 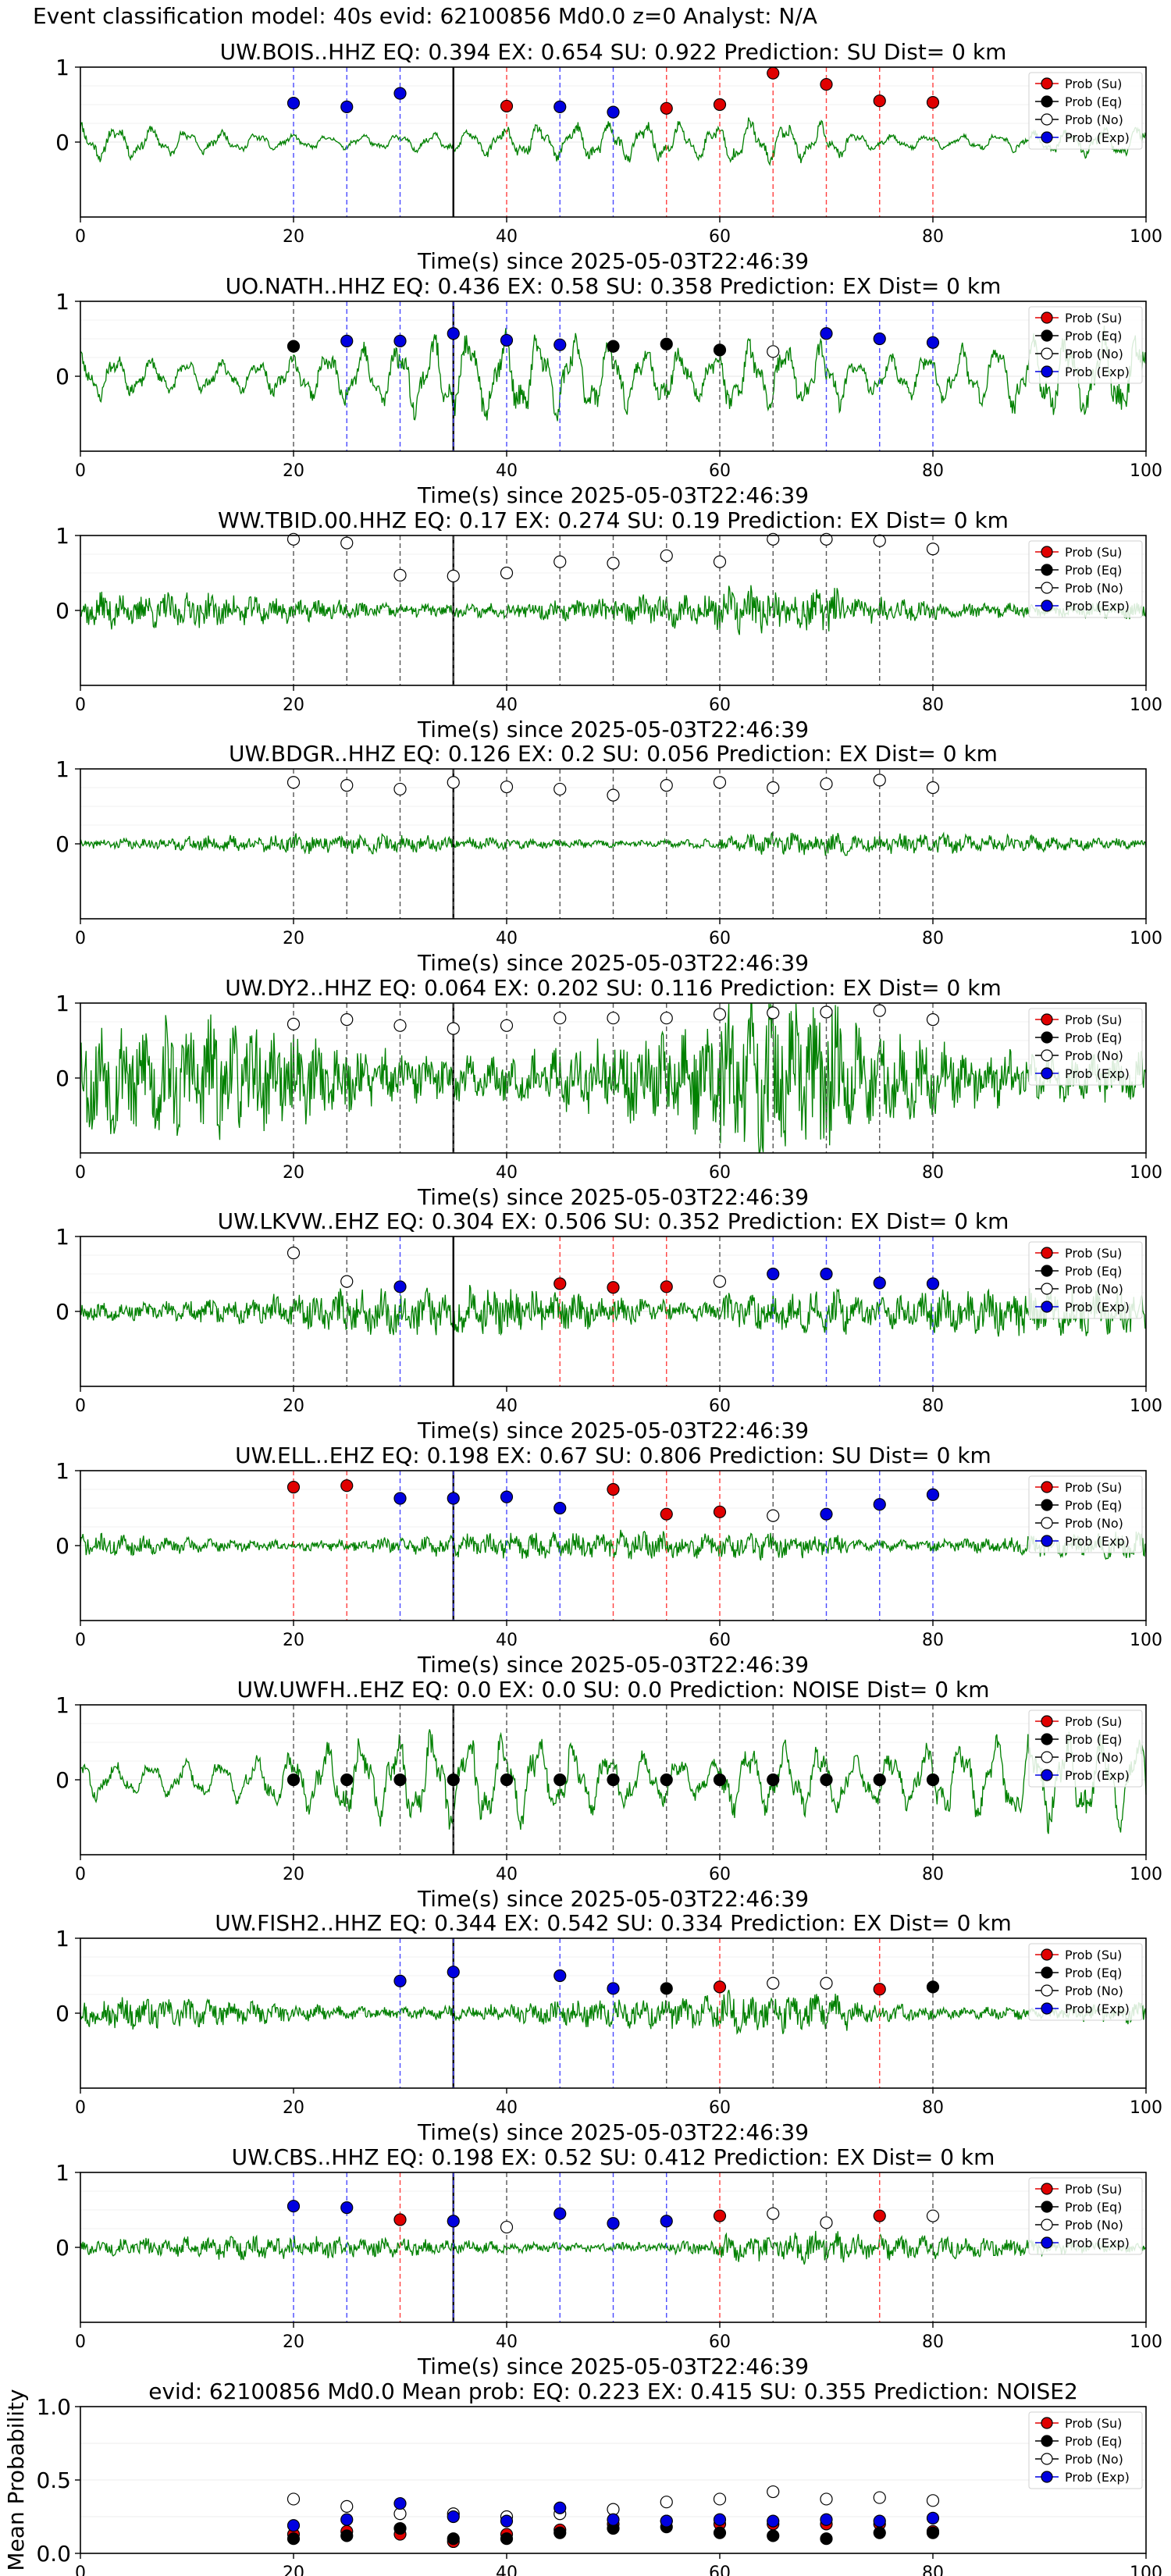 I want to click on prob-point-su, so click(x=347, y=1486).